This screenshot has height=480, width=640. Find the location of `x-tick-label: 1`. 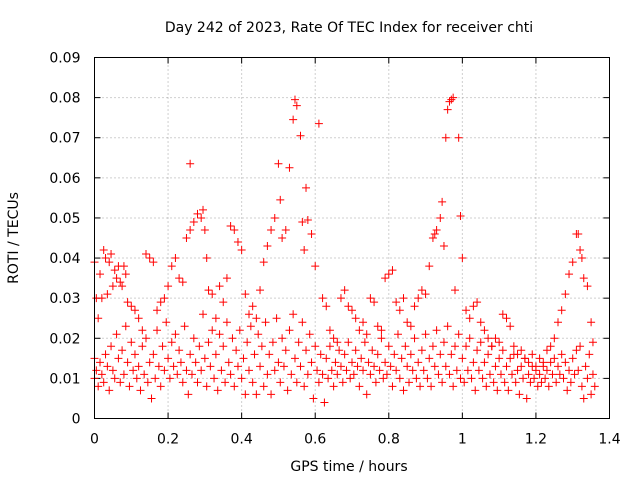

x-tick-label: 1 is located at coordinates (462, 440).